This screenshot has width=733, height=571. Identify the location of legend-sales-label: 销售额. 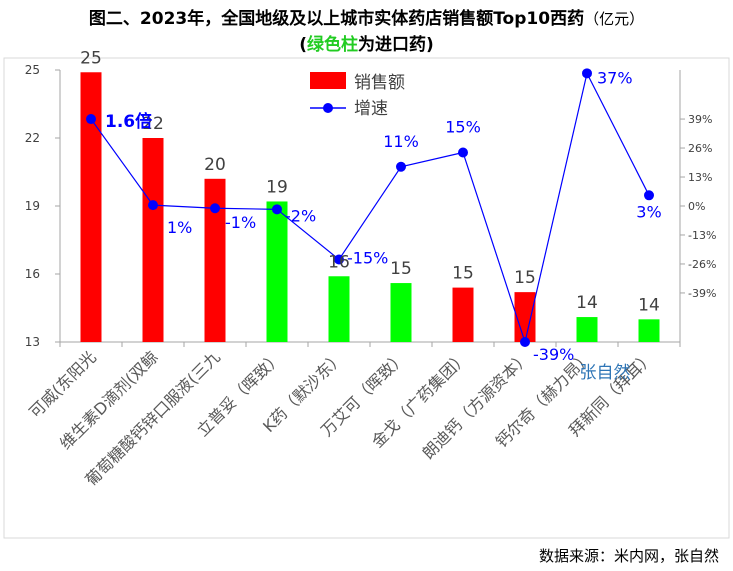
(379, 83).